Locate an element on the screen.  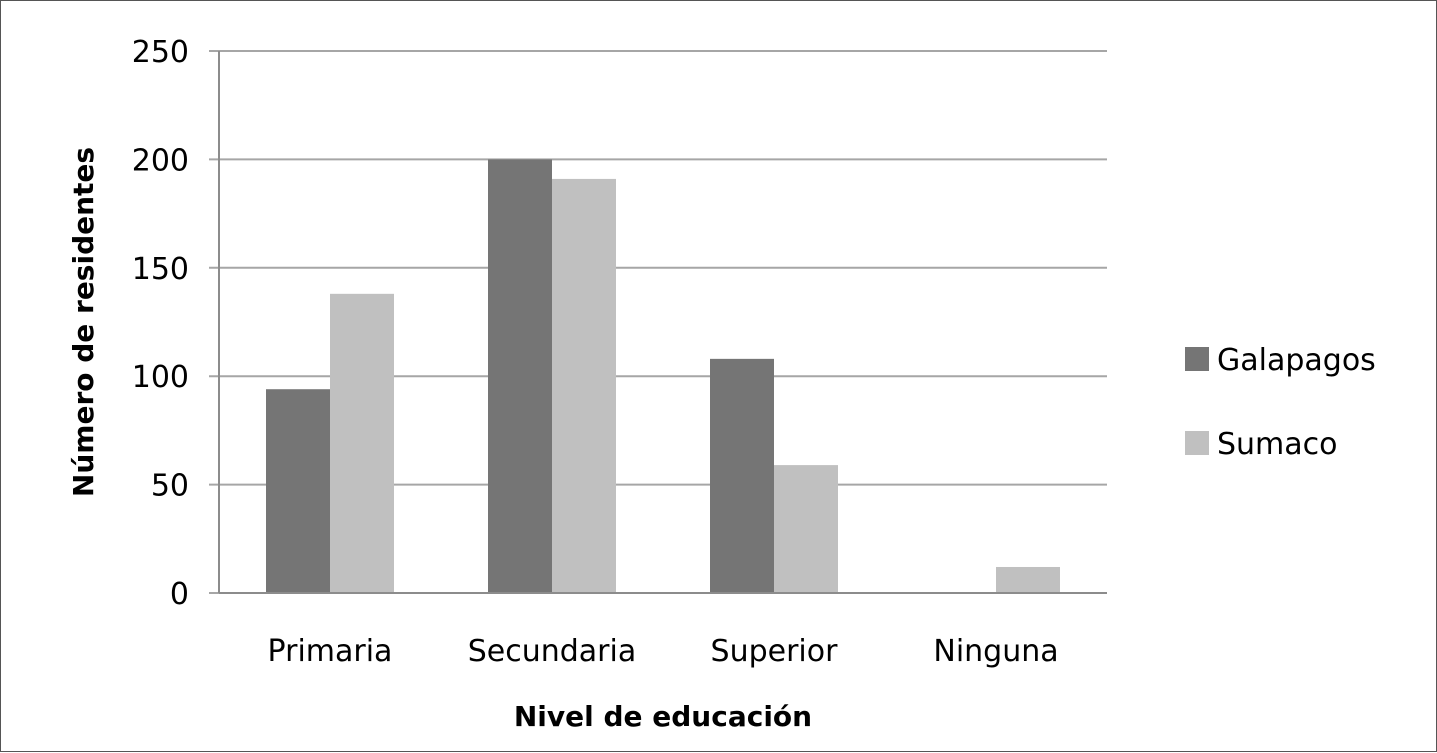
x-tick-label: Superior is located at coordinates (775, 651).